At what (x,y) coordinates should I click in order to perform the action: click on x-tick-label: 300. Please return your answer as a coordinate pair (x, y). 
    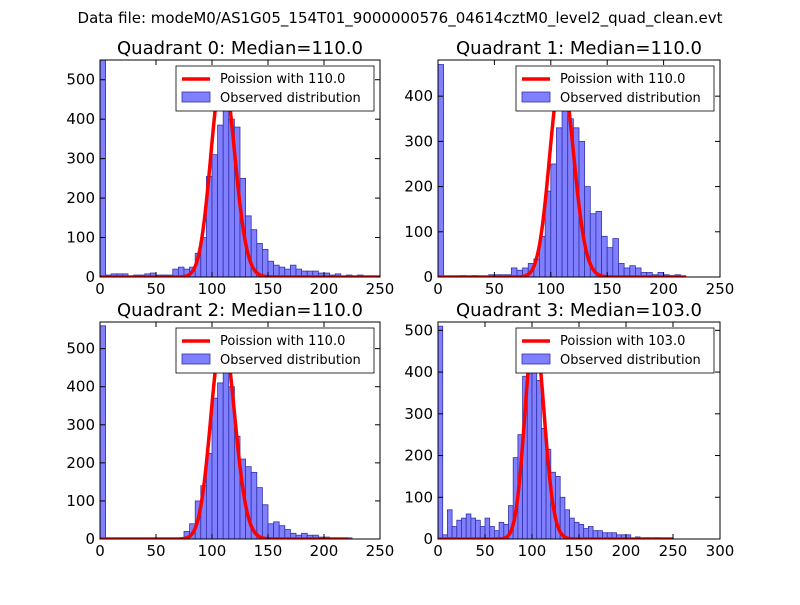
    Looking at the image, I should click on (720, 551).